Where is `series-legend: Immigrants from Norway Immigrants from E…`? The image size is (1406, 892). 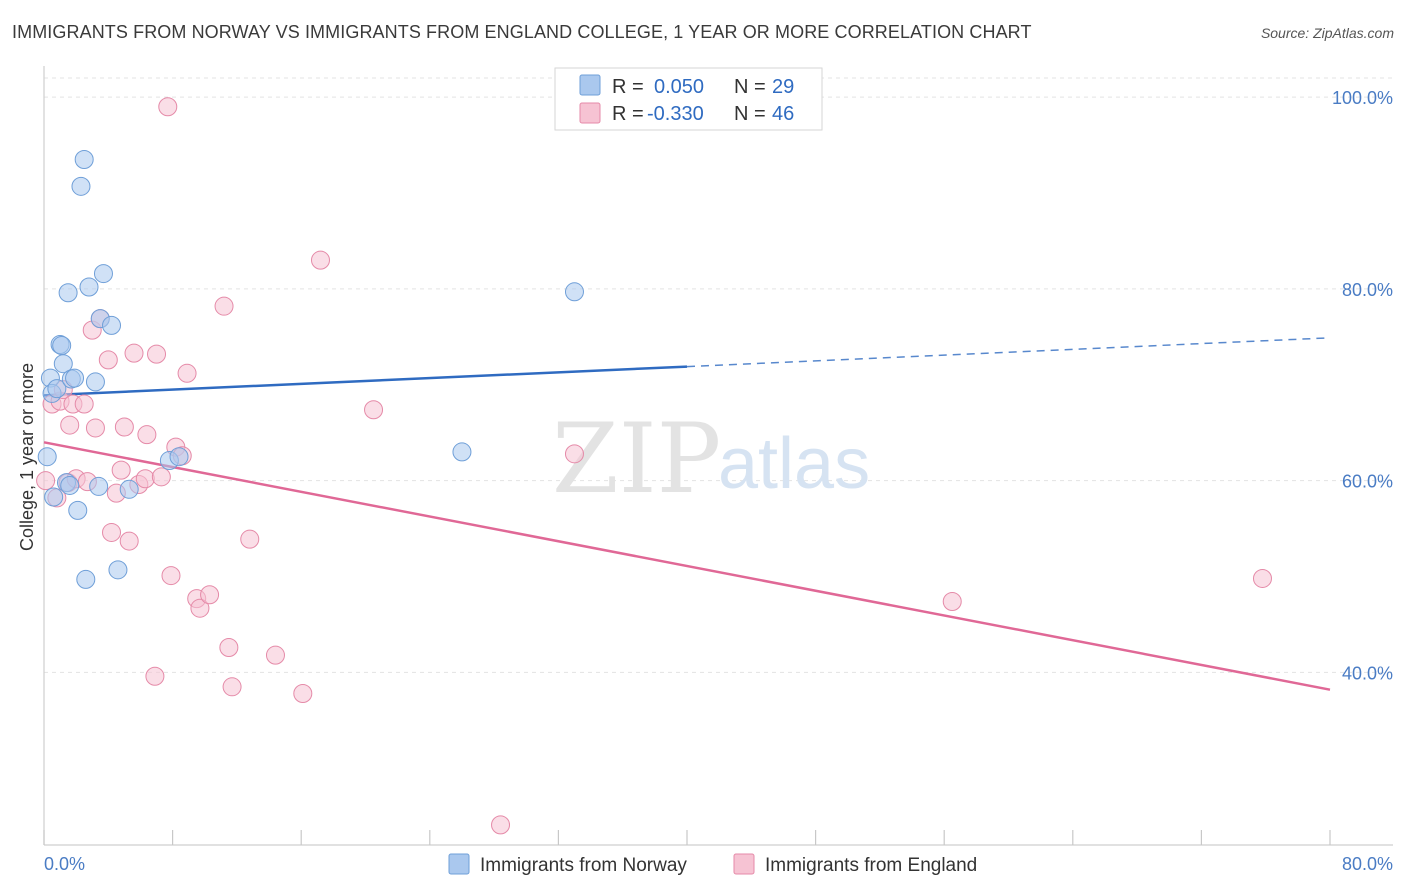
series-legend: Immigrants from Norway Immigrants from E… is located at coordinates (712, 864).